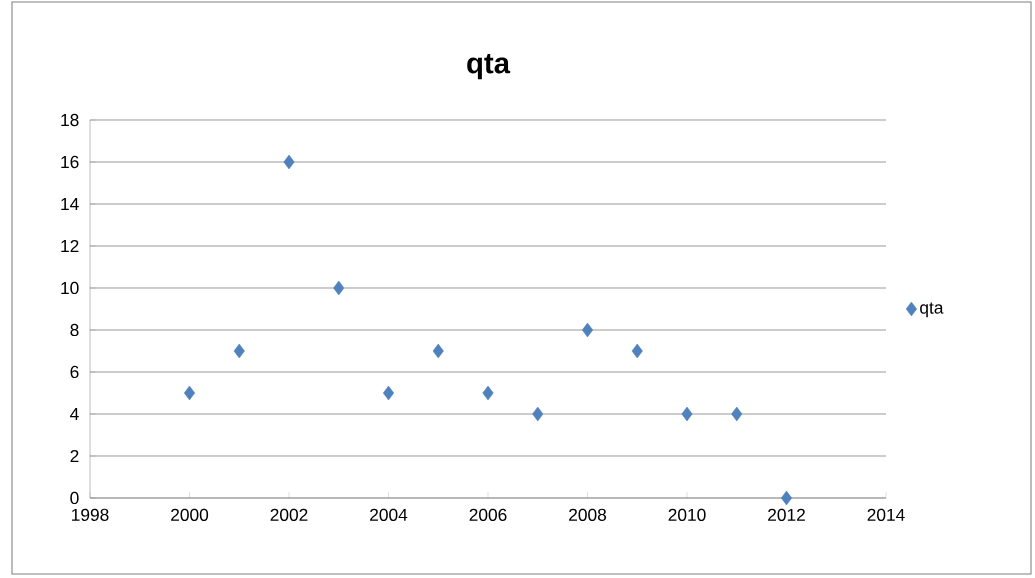  I want to click on y-tick-label: 2, so click(74, 456).